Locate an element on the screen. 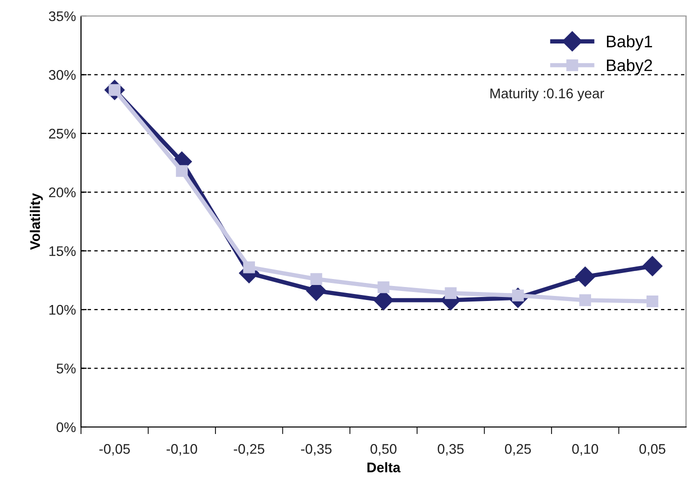 Image resolution: width=687 pixels, height=489 pixels. x-tick-label: 0,35 is located at coordinates (451, 450).